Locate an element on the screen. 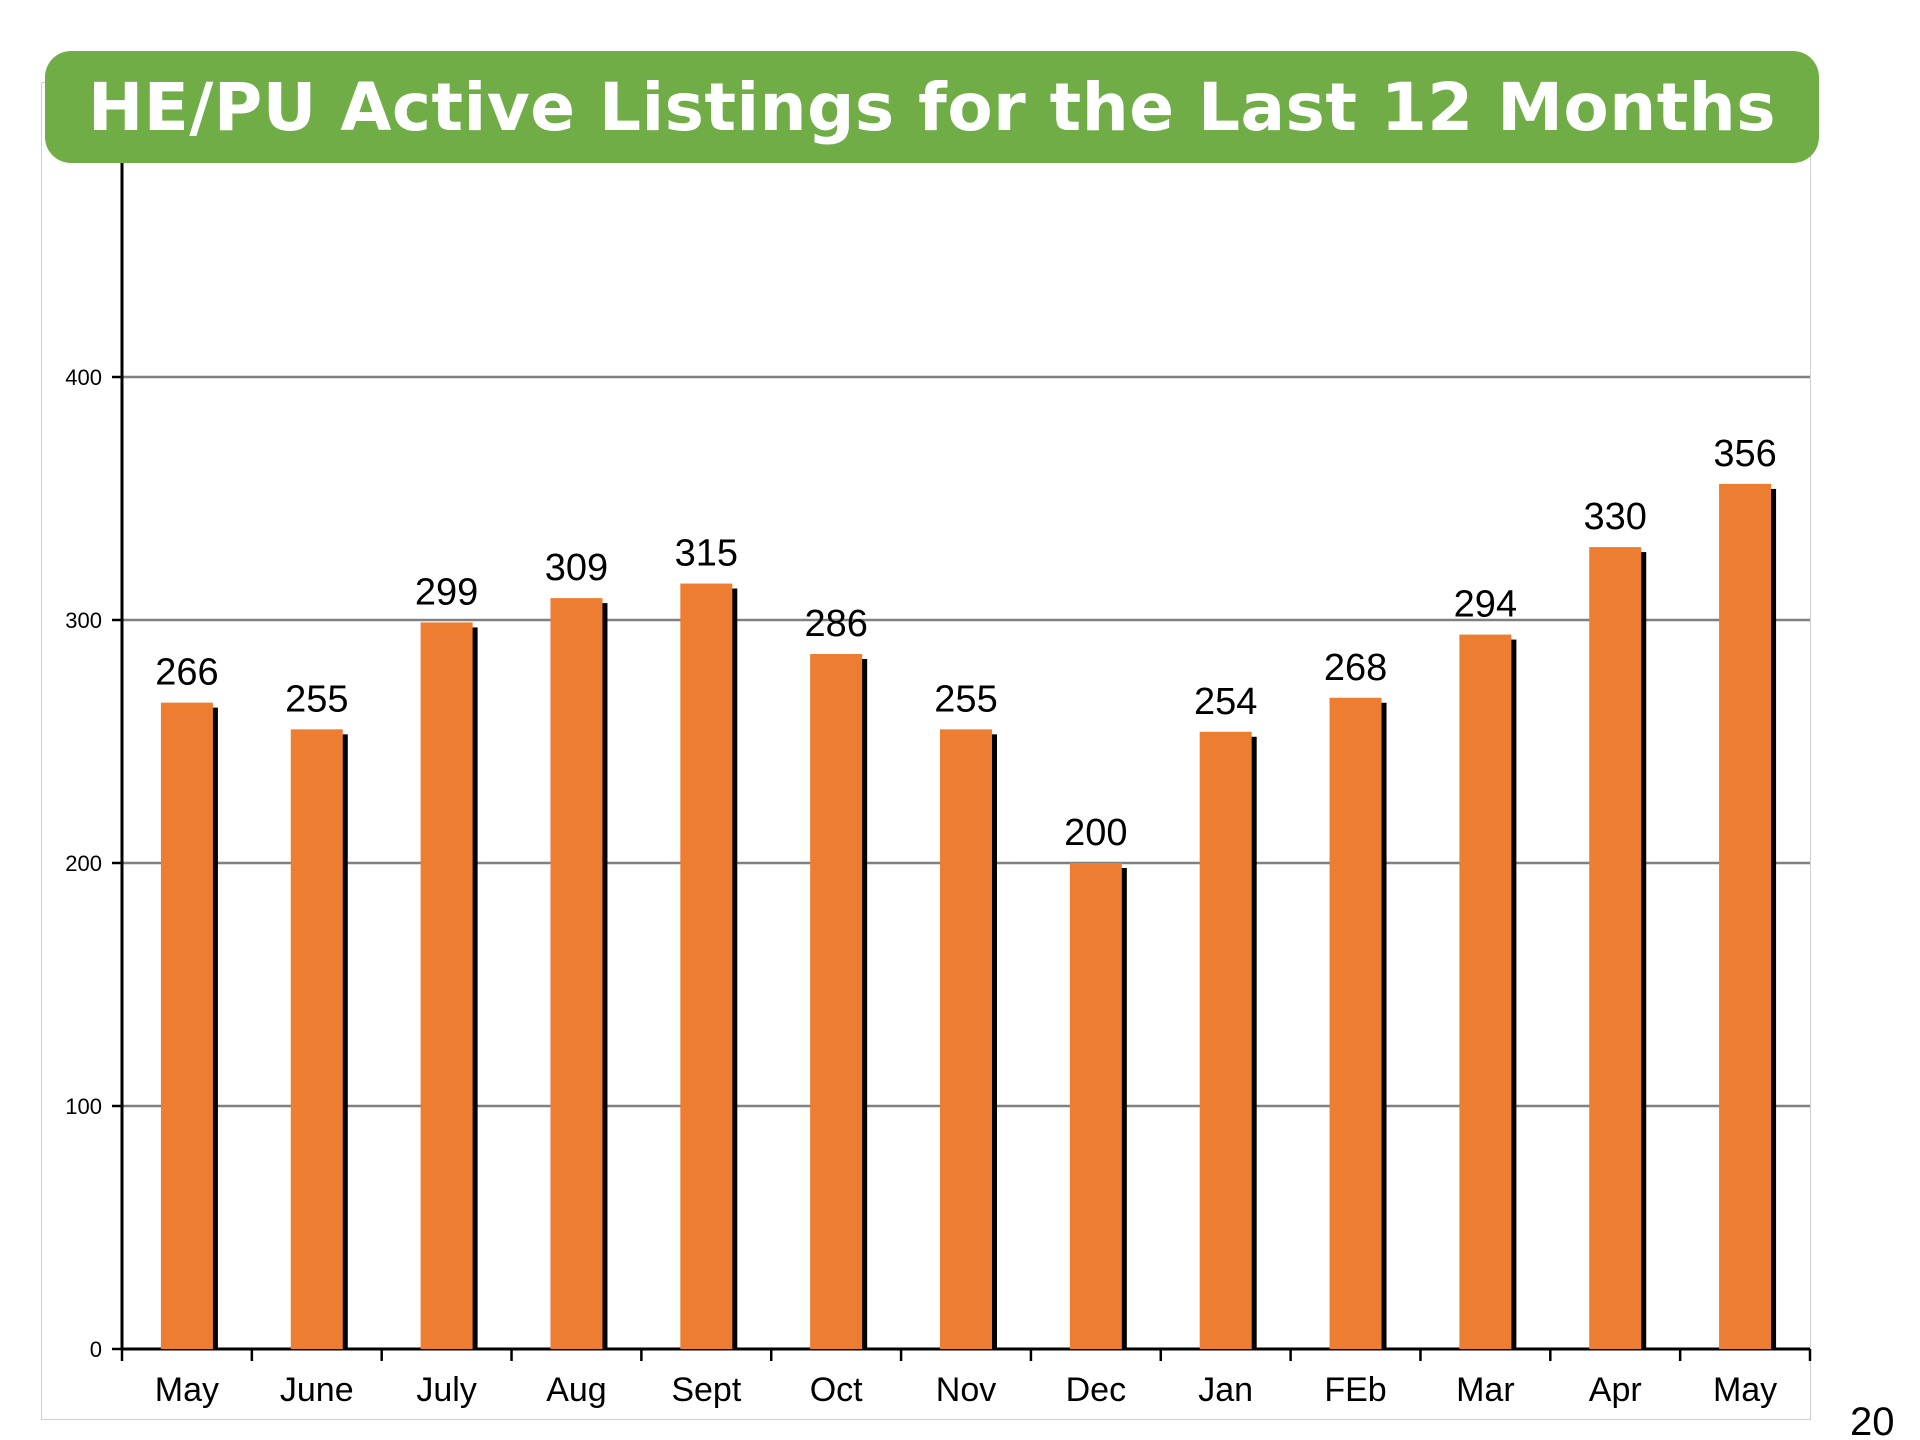 This screenshot has height=1440, width=1920. data-label: 266 is located at coordinates (186, 673).